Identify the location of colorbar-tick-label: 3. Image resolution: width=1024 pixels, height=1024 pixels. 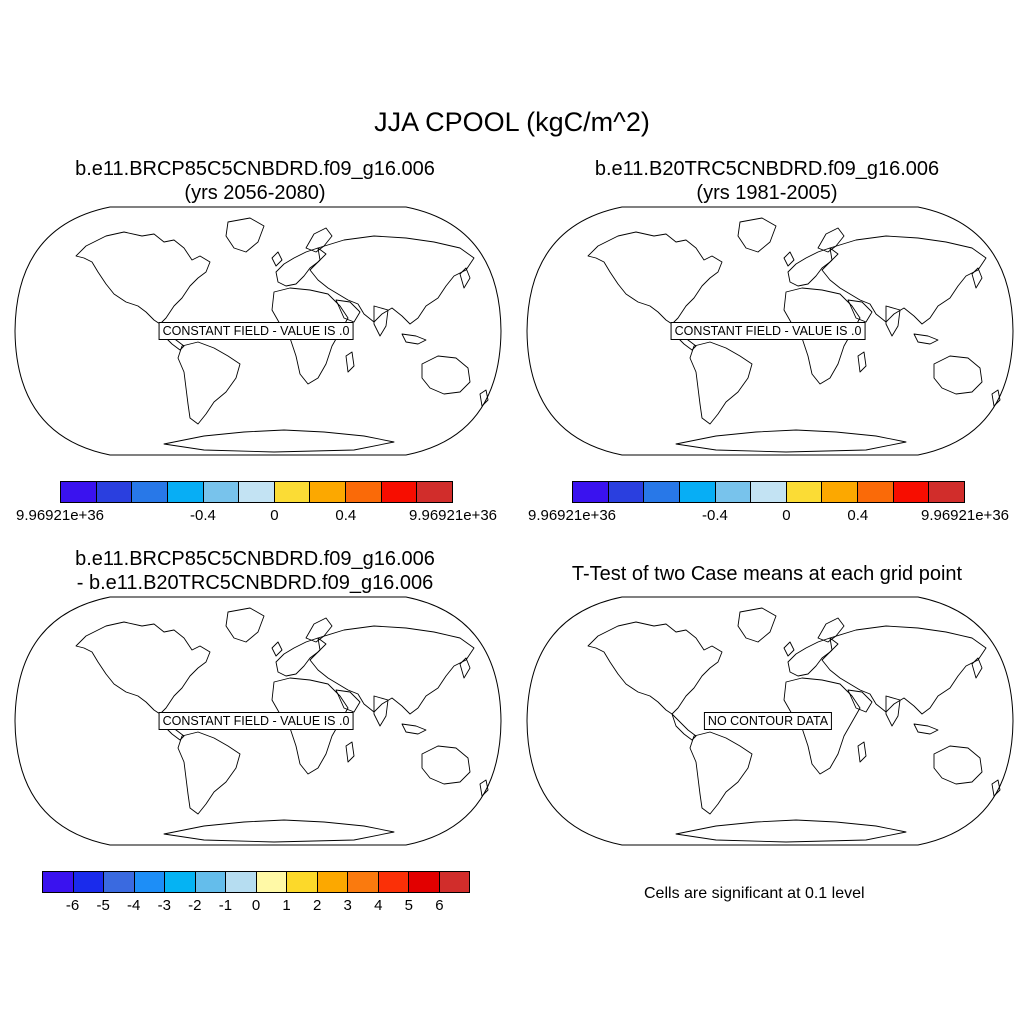
(347, 905).